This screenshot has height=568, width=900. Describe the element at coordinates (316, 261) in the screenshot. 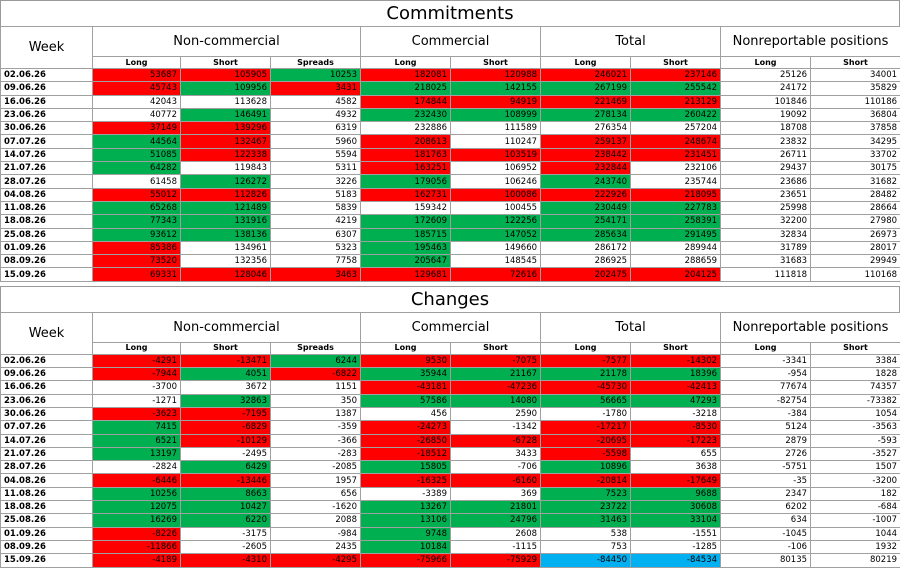

I see `value-cell: 7758` at that location.